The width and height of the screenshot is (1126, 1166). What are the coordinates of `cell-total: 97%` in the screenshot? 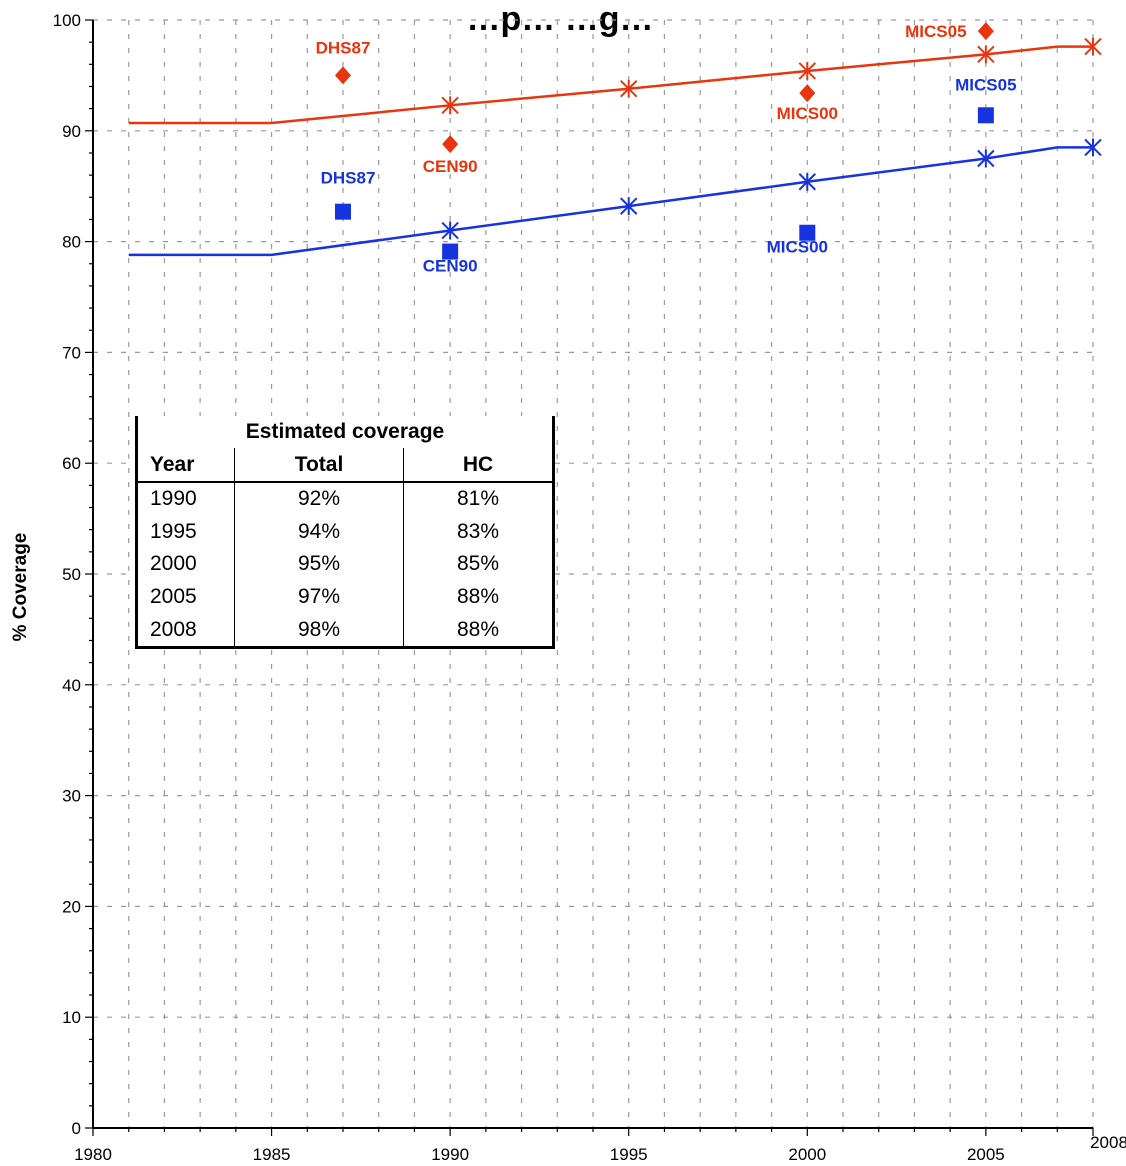 It's located at (319, 597).